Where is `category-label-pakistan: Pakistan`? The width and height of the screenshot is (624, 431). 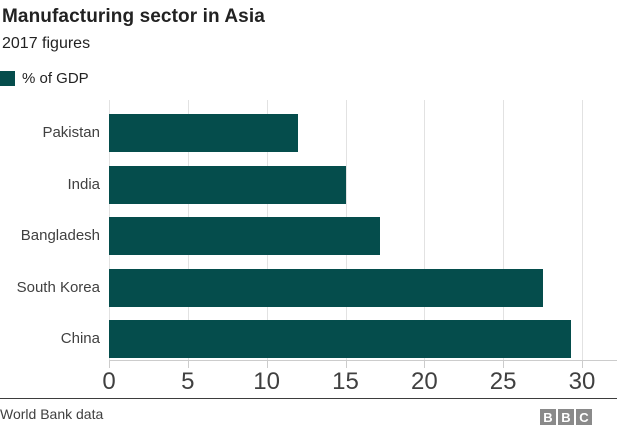 category-label-pakistan: Pakistan is located at coordinates (71, 132).